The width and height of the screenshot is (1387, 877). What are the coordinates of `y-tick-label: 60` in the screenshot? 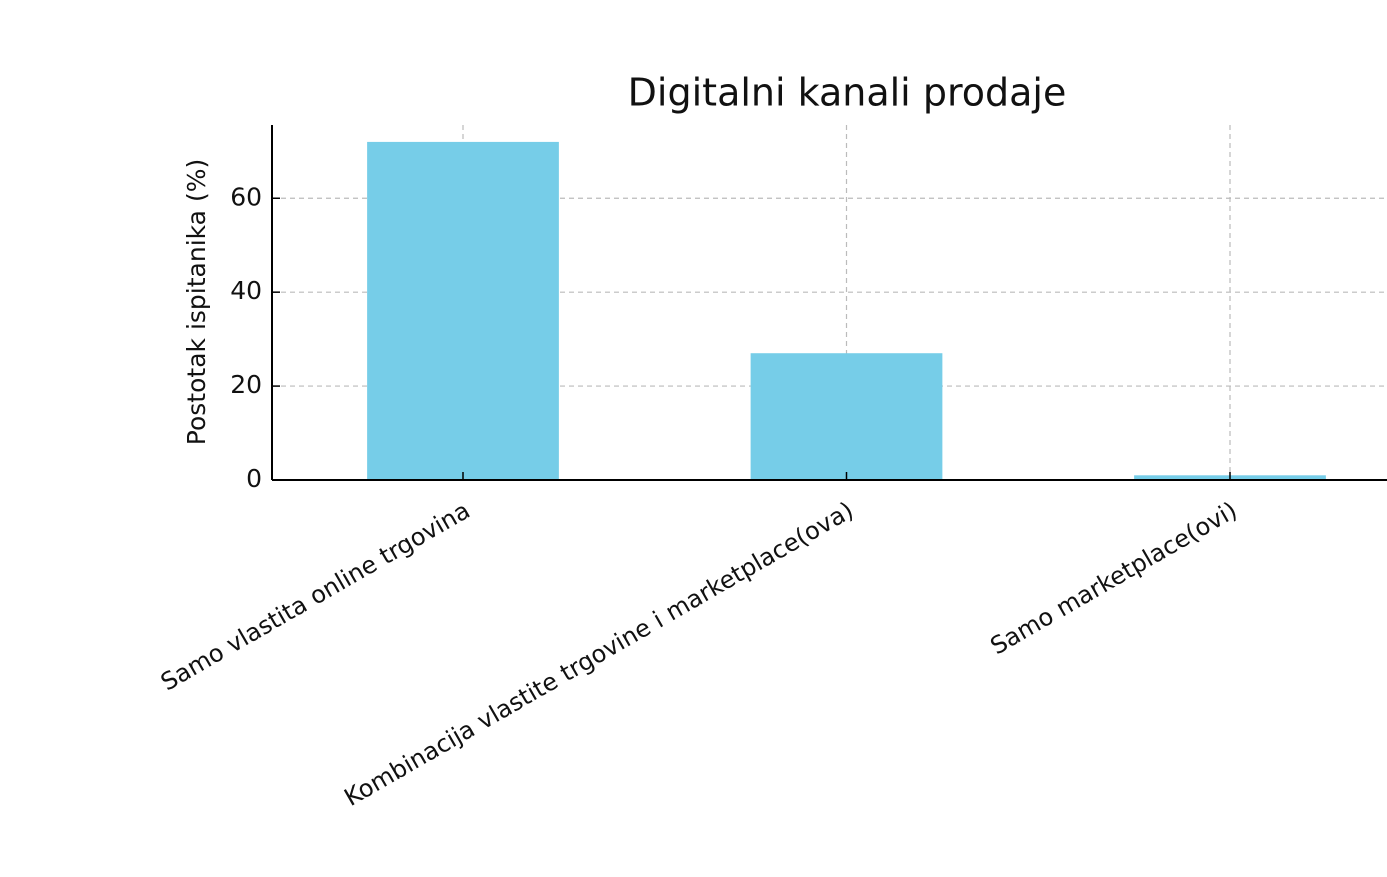 It's located at (246, 196).